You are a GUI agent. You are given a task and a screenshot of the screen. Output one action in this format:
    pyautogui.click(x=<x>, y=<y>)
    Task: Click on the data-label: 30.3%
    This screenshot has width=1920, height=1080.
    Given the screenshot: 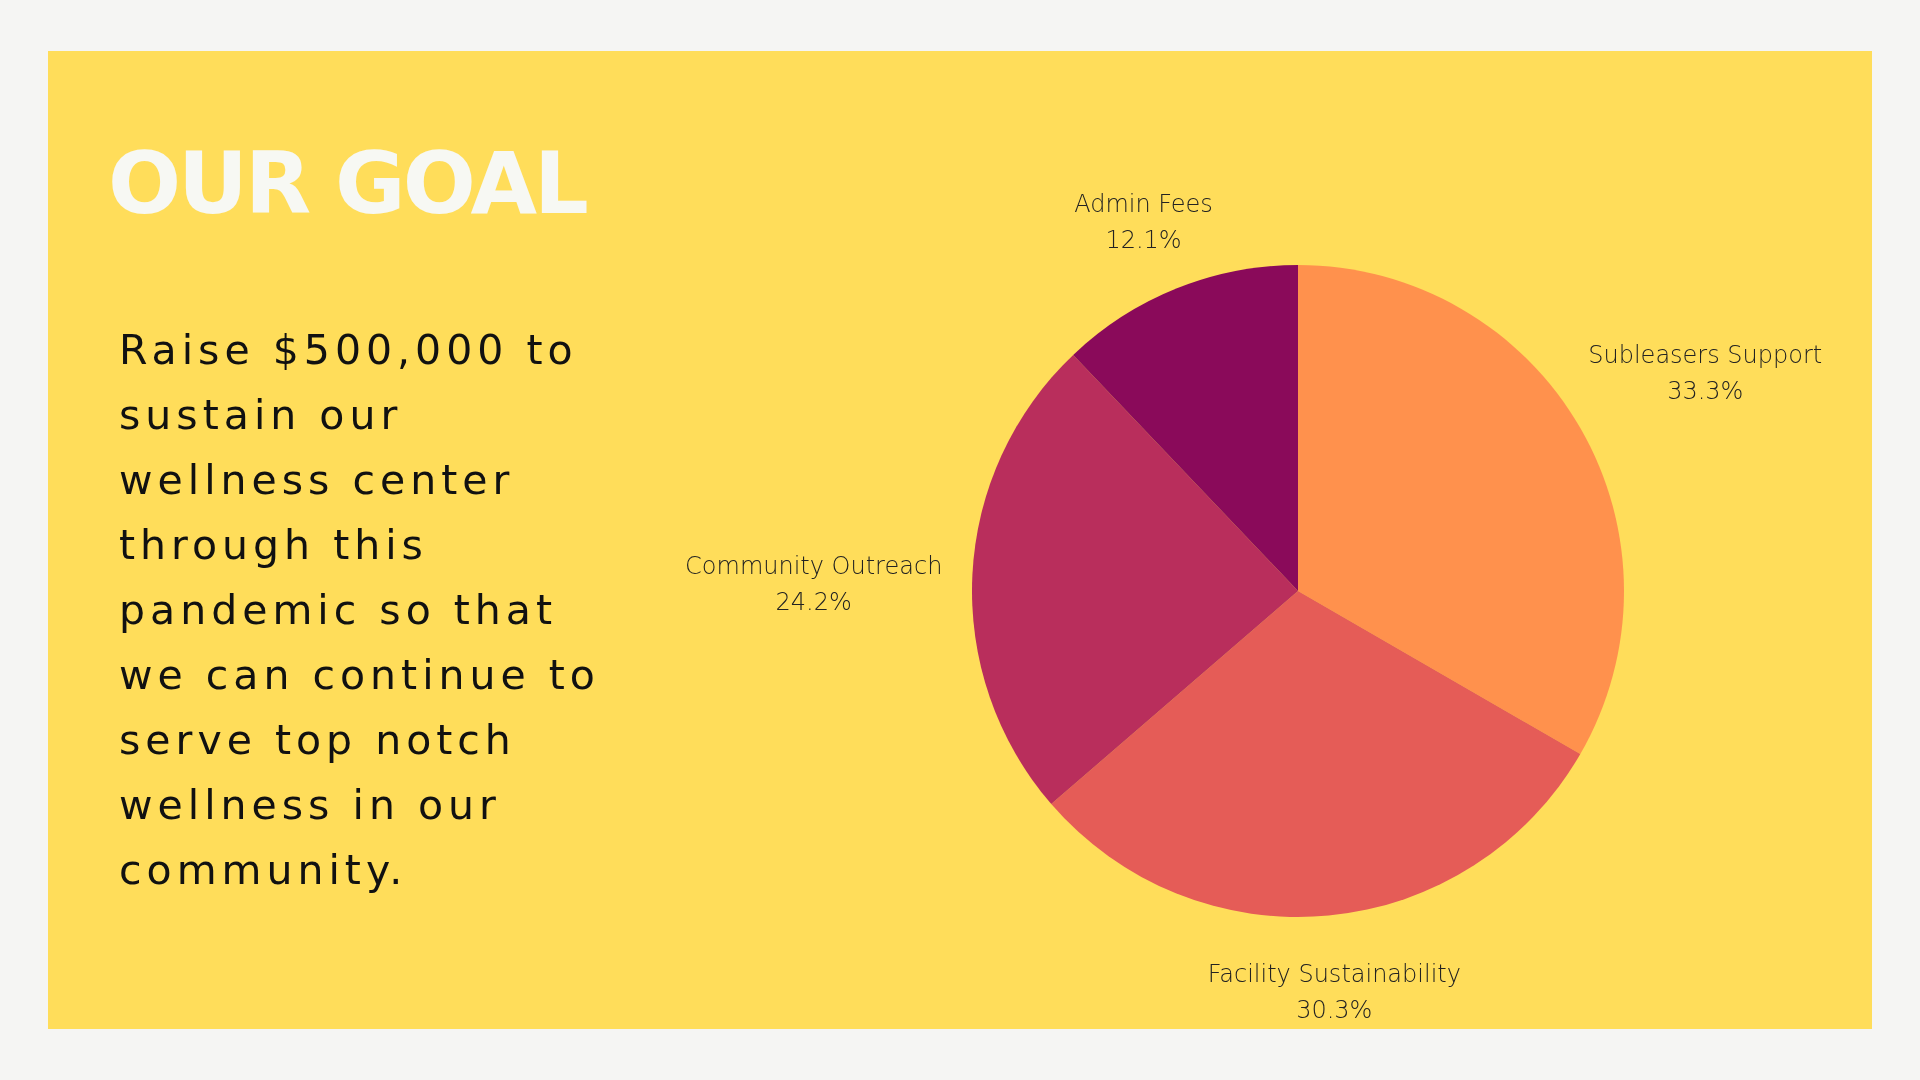 What is the action you would take?
    pyautogui.click(x=1334, y=1009)
    